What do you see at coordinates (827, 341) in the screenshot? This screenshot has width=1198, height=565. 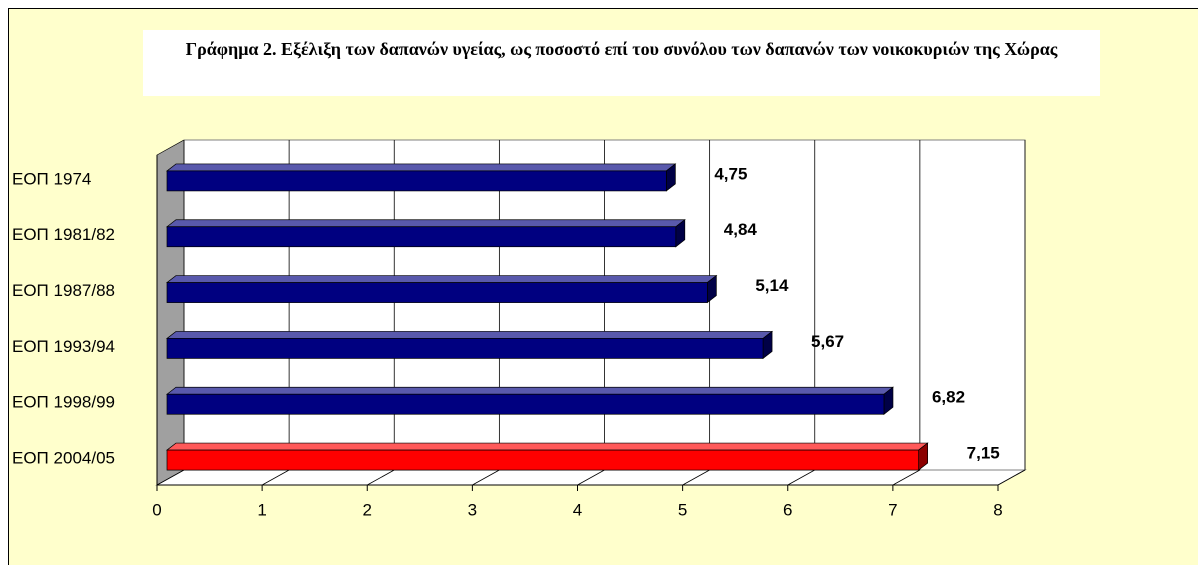 I see `data-label: 5,67` at bounding box center [827, 341].